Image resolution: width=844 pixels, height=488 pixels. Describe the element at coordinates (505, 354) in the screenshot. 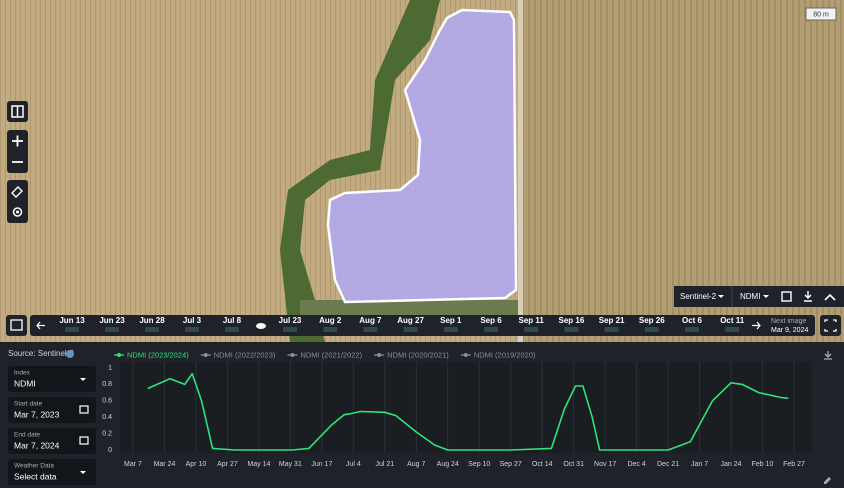

I see `legend-entry: NDMI (2019/2020)` at that location.